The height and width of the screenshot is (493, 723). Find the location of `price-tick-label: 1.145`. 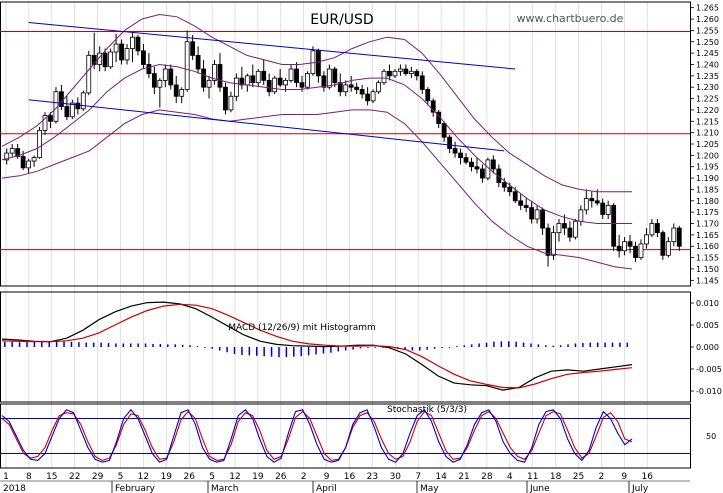

price-tick-label: 1.145 is located at coordinates (707, 280).